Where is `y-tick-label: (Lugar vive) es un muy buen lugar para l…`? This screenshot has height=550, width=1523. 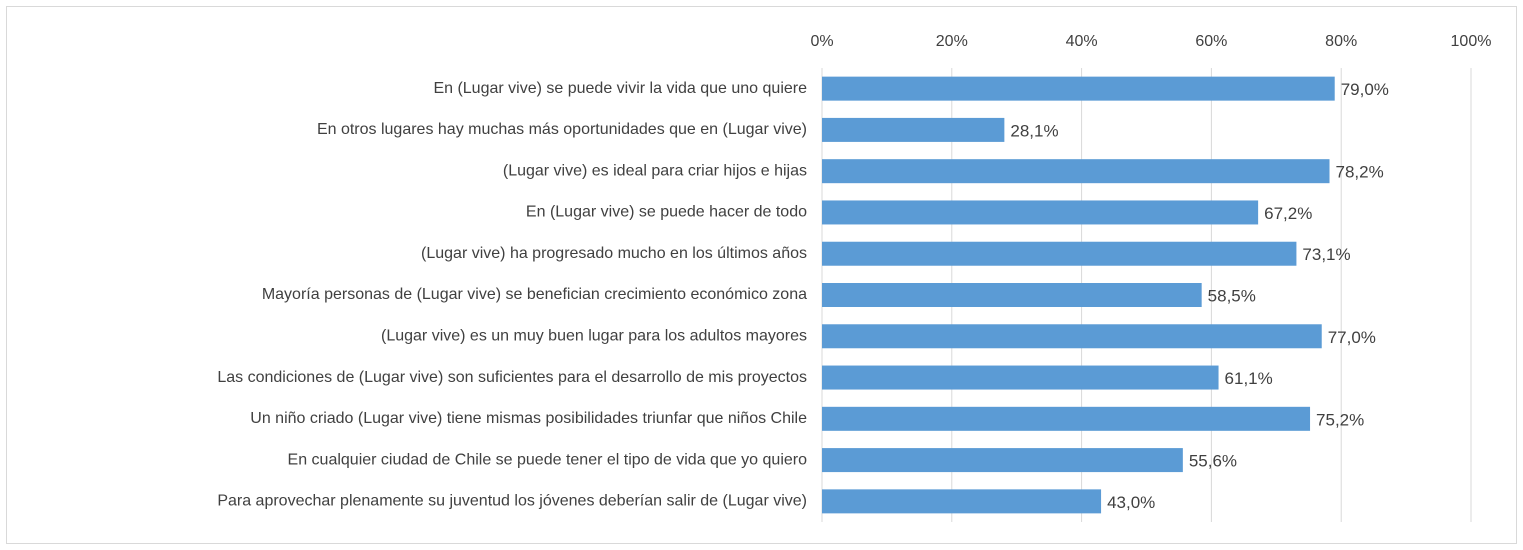 y-tick-label: (Lugar vive) es un muy buen lugar para l… is located at coordinates (594, 335).